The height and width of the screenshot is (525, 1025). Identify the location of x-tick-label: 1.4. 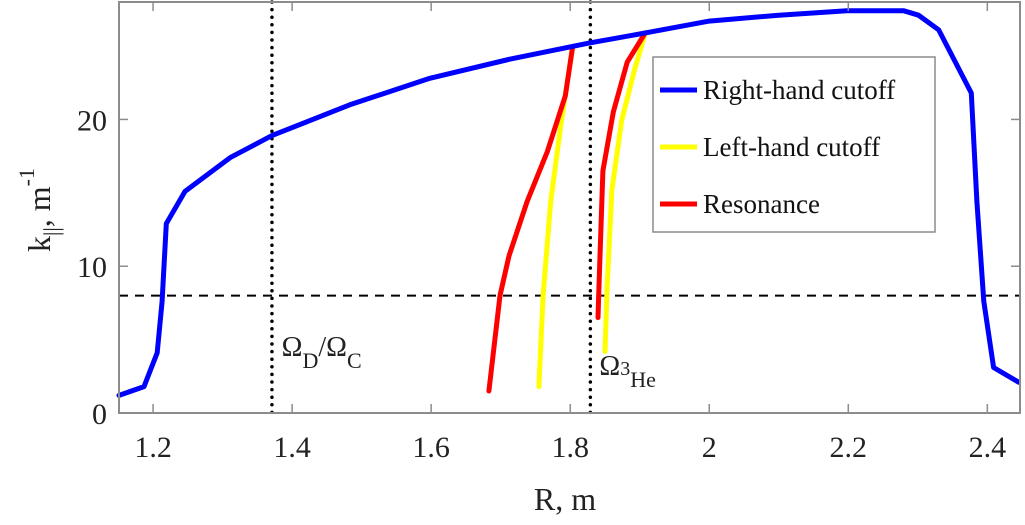
(292, 447).